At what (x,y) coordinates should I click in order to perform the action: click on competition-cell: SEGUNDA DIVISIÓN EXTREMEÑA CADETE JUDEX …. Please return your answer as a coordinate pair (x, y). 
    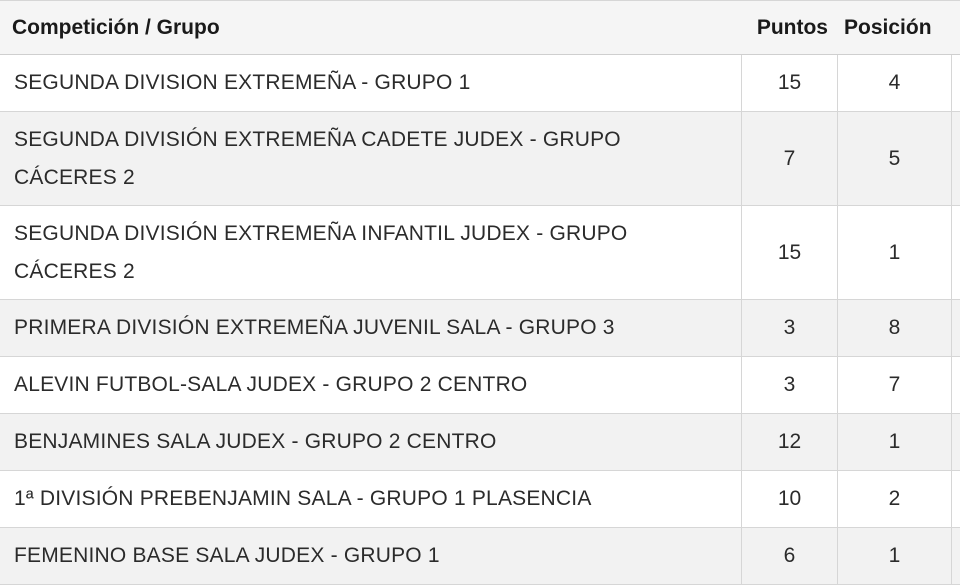
    Looking at the image, I should click on (371, 158).